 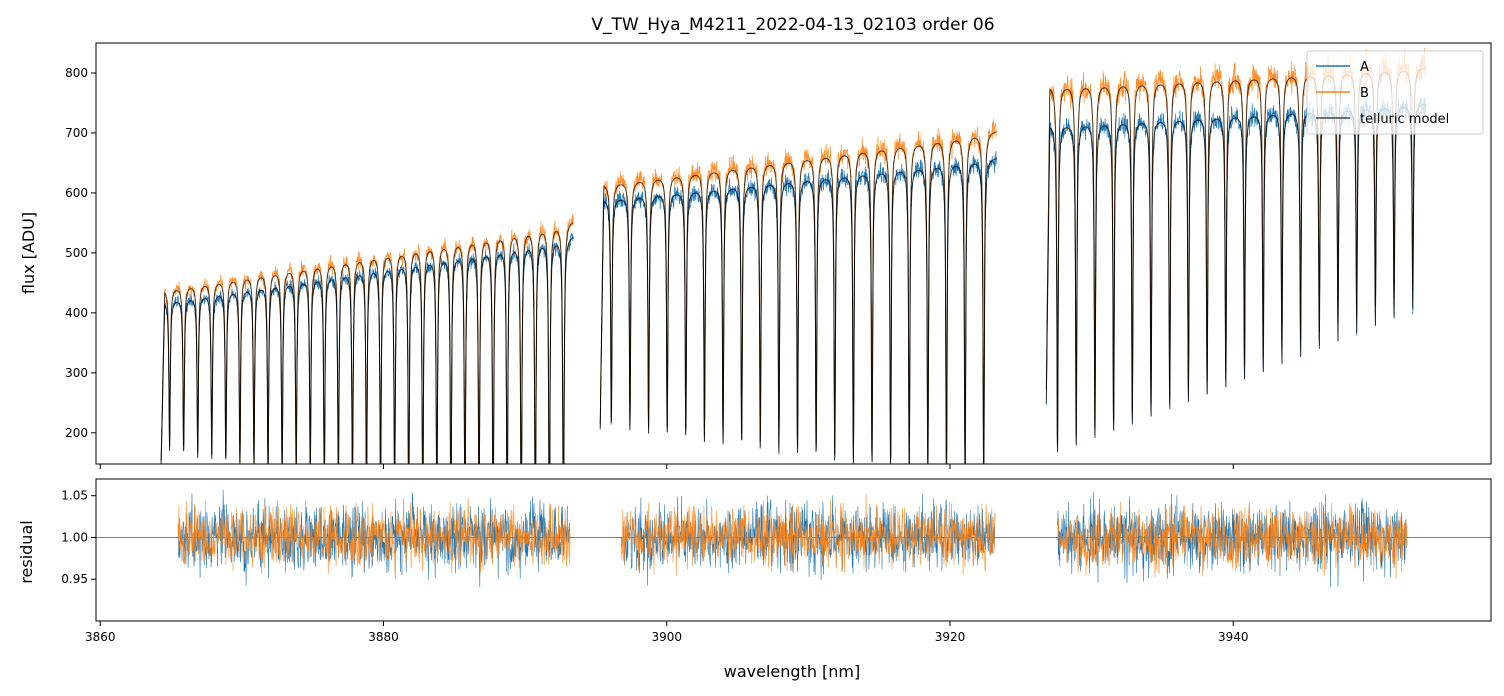 What do you see at coordinates (1364, 67) in the screenshot?
I see `legend-label-a: A` at bounding box center [1364, 67].